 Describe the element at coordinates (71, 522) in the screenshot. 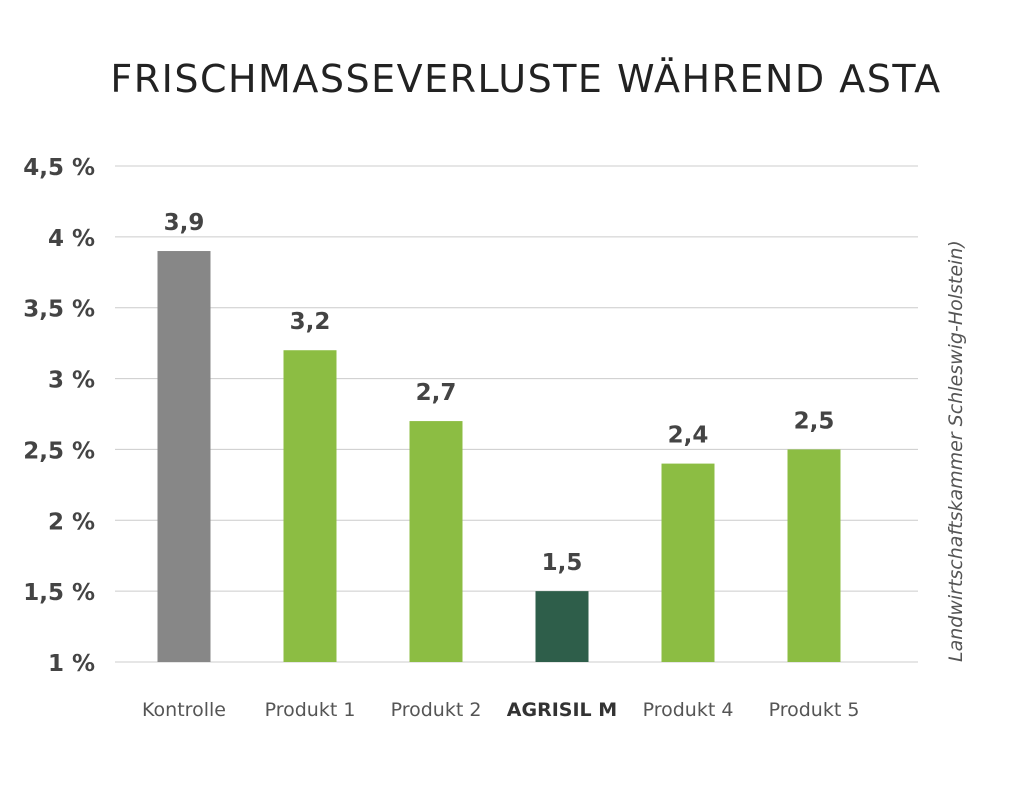

I see `y-tick-label: 2 %` at that location.